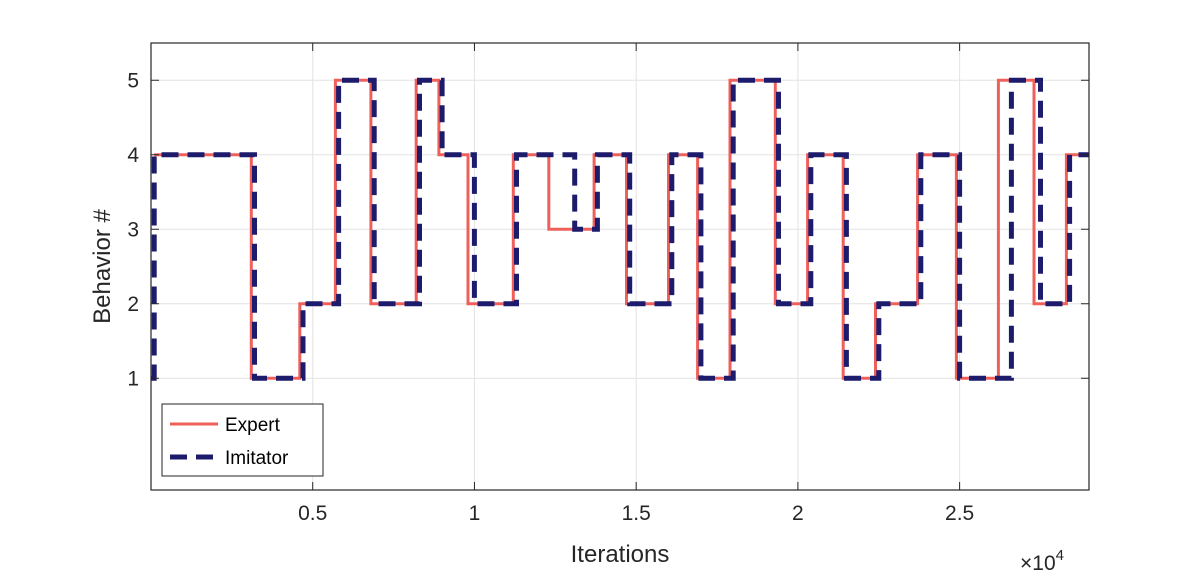  I want to click on x-axis-label: Iterations, so click(620, 554).